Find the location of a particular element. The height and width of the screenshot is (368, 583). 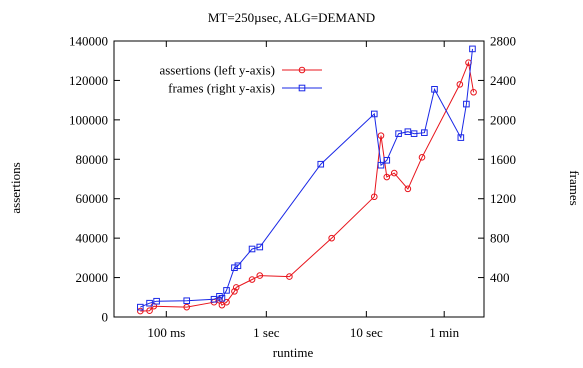

legend-label: frames (right y-axis) is located at coordinates (221, 88).